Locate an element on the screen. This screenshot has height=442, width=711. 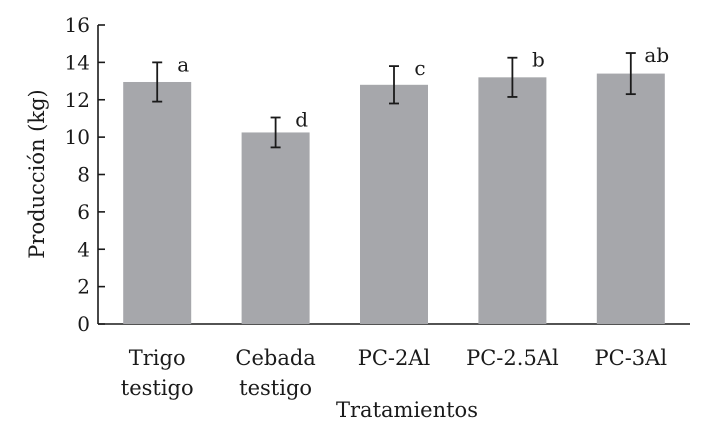
y-axis-title: Producción (kg) is located at coordinates (37, 173).